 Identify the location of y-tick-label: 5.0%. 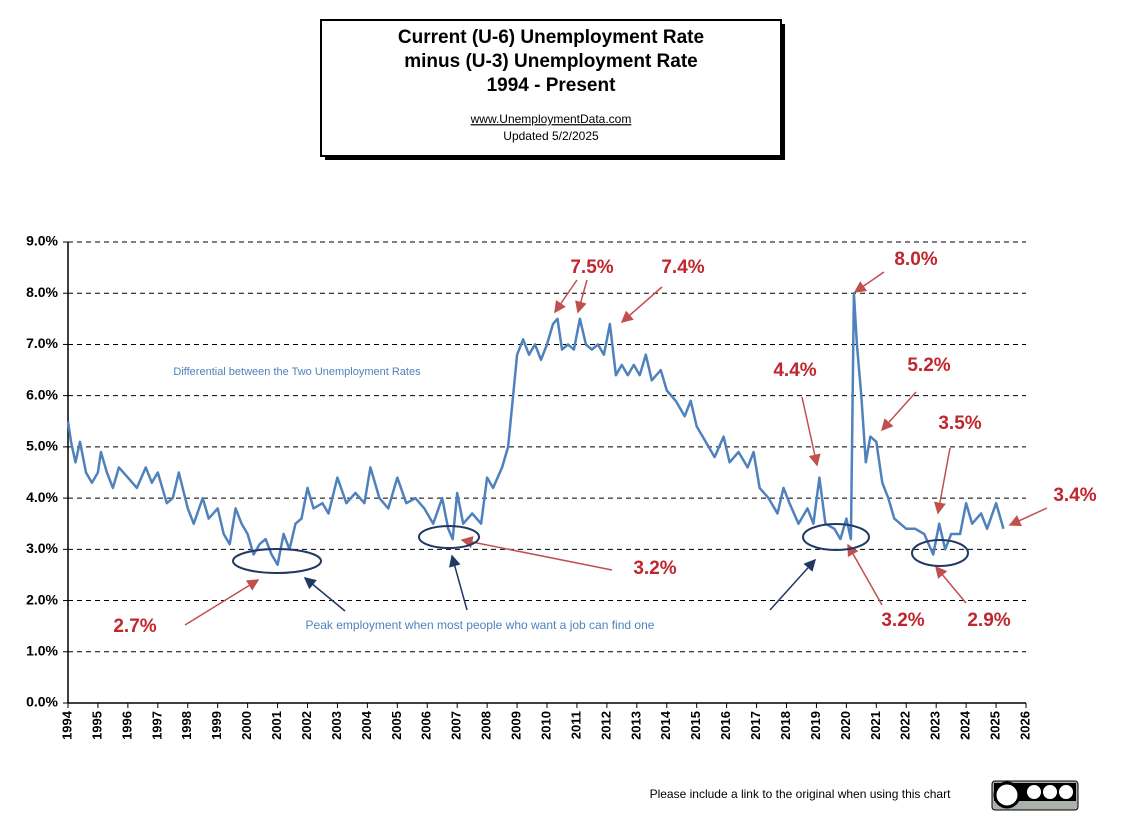
(42, 446).